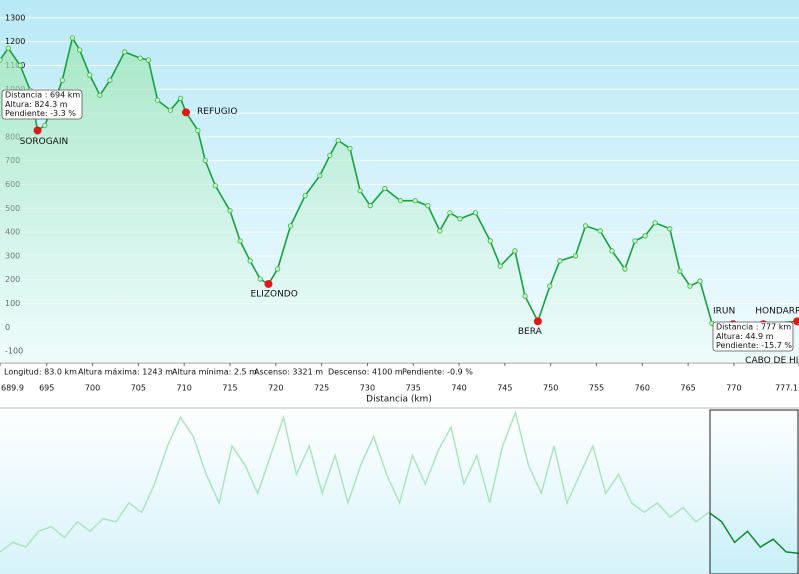 The height and width of the screenshot is (574, 799). What do you see at coordinates (786, 388) in the screenshot?
I see `x-tick-label: 777.1` at bounding box center [786, 388].